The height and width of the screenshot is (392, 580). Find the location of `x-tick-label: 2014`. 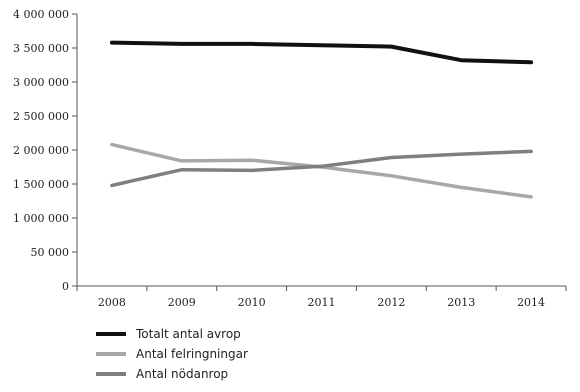

x-tick-label: 2014 is located at coordinates (531, 302).